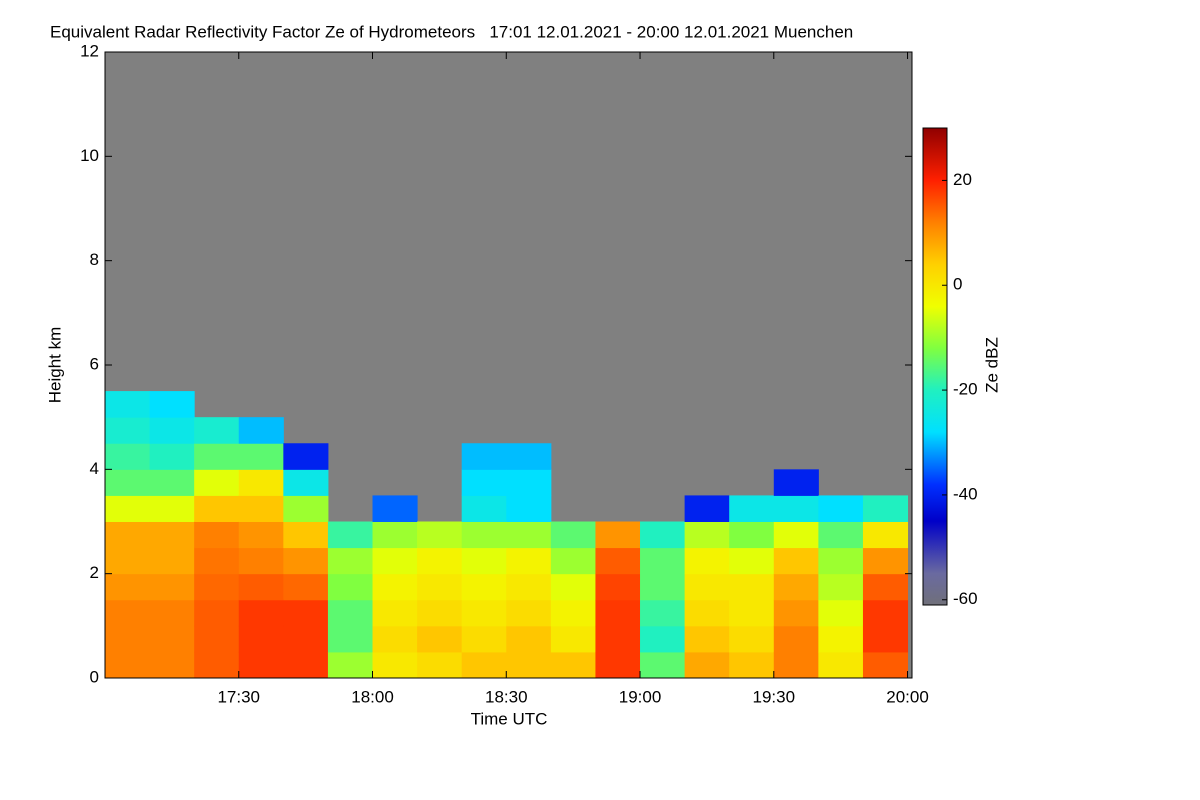  What do you see at coordinates (907, 696) in the screenshot?
I see `x-tick-label: 20:00` at bounding box center [907, 696].